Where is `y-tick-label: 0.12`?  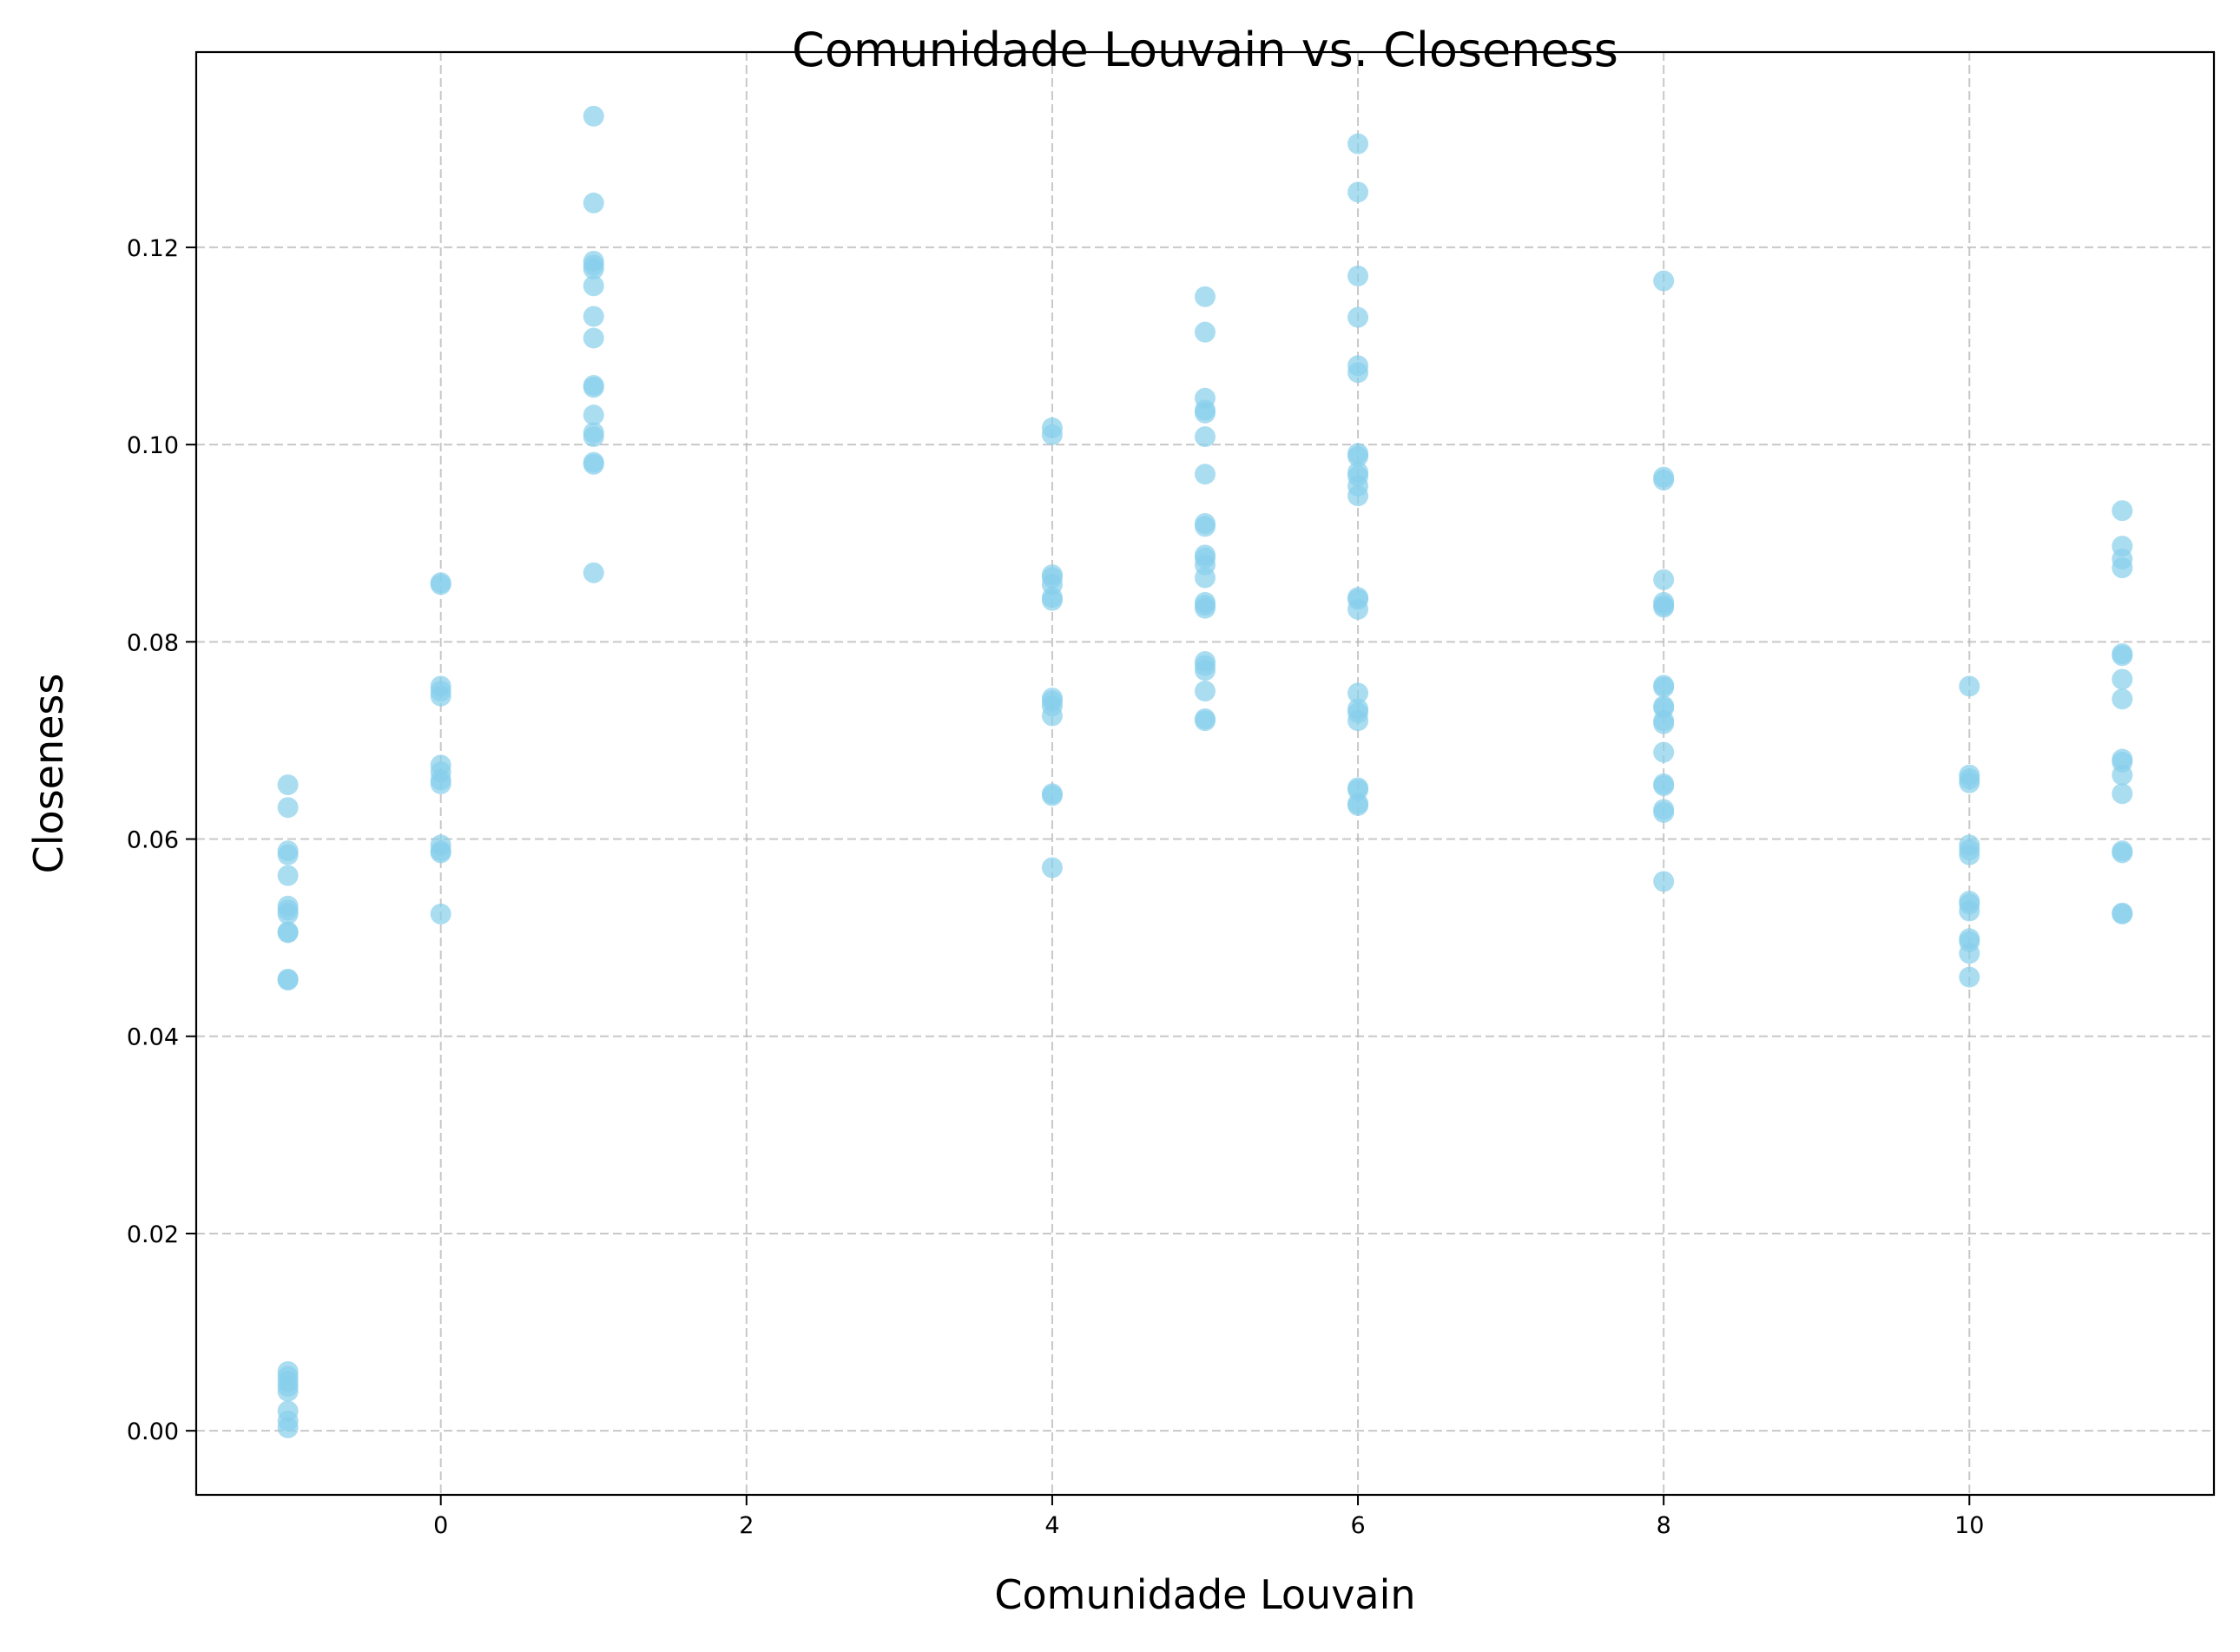
y-tick-label: 0.12 is located at coordinates (153, 248).